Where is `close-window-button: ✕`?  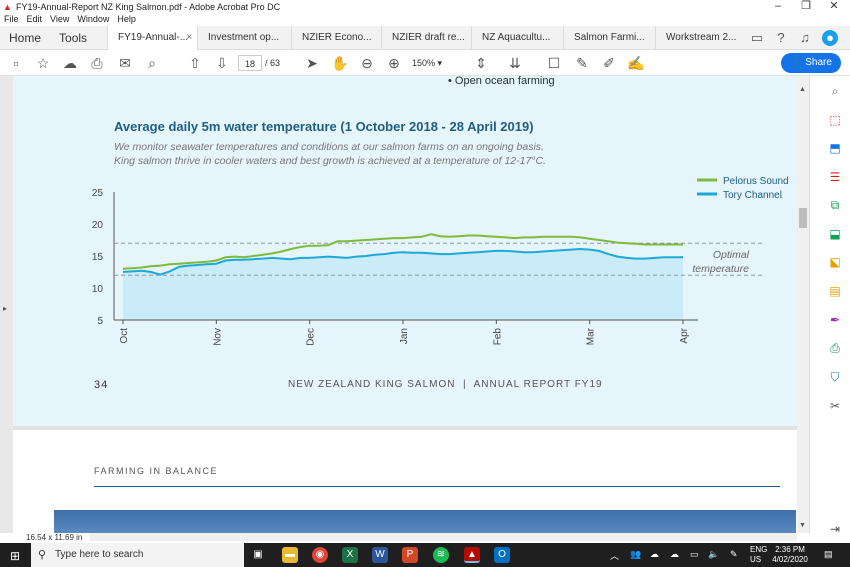 close-window-button: ✕ is located at coordinates (834, 6).